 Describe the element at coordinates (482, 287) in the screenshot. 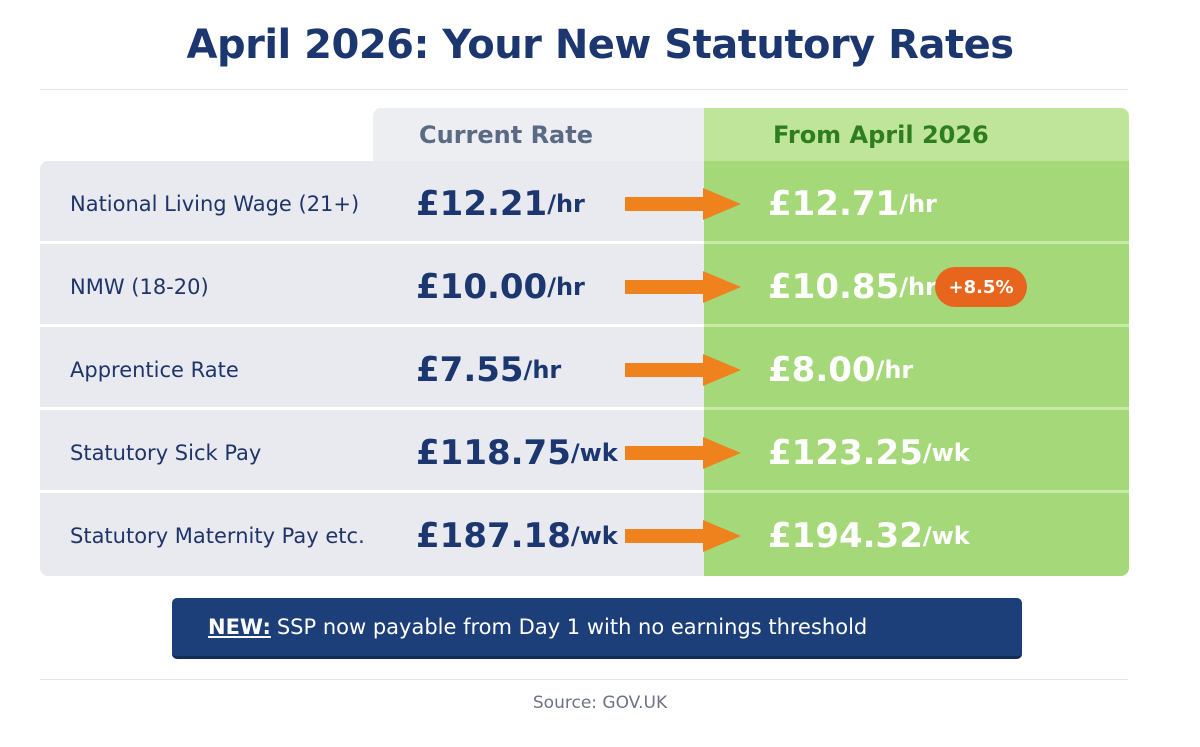

I see `current-rate-value: £10.00` at that location.